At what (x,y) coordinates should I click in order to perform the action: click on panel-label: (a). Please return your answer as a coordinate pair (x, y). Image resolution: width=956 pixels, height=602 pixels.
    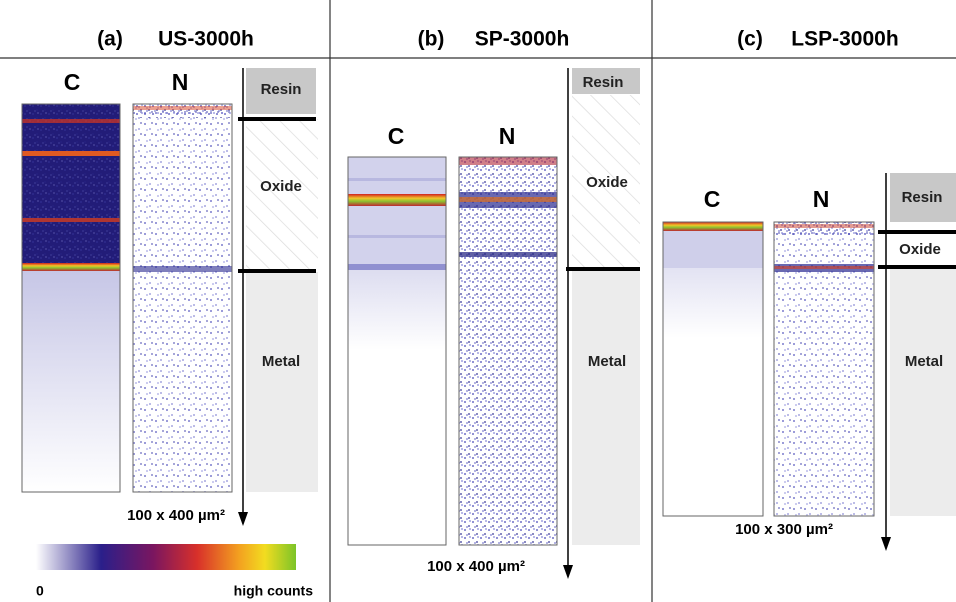
    Looking at the image, I should click on (110, 39).